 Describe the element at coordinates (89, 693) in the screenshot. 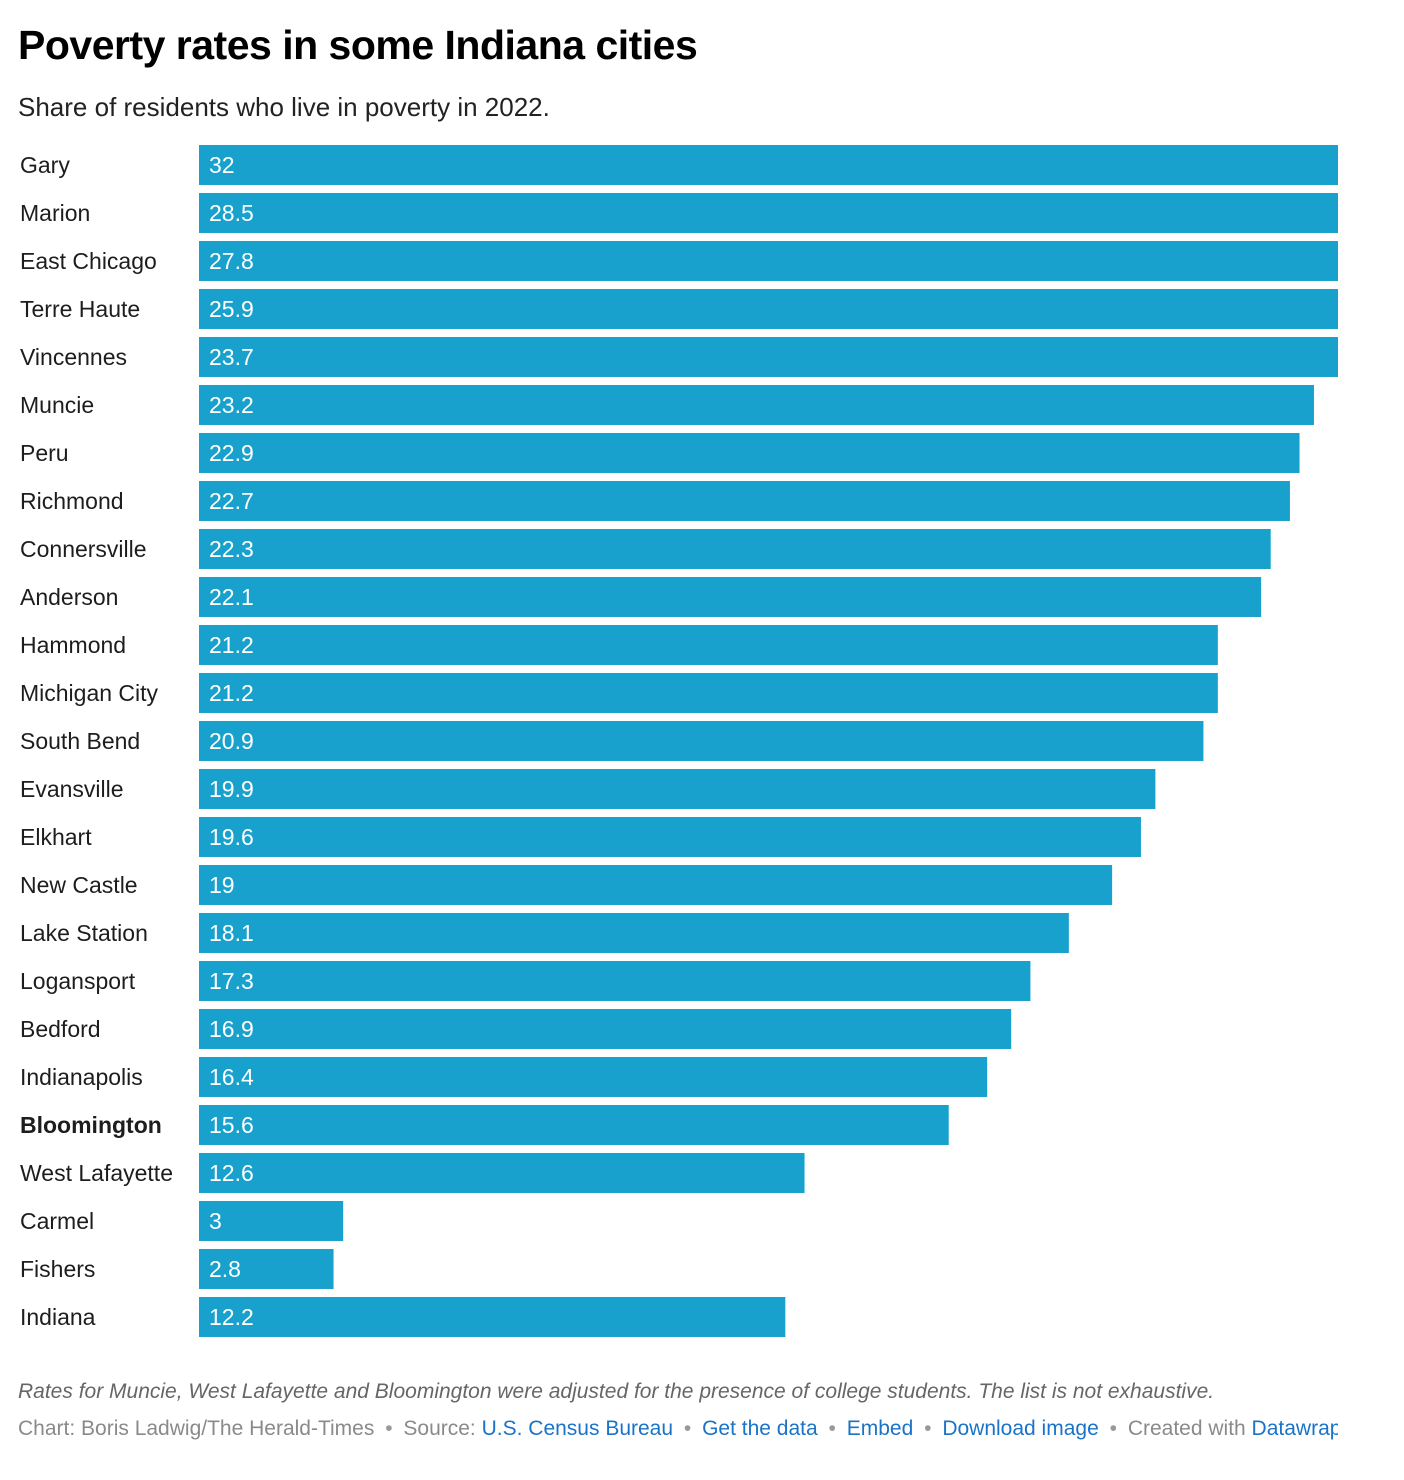

I see `category-label-michigan-city: Michigan City` at that location.